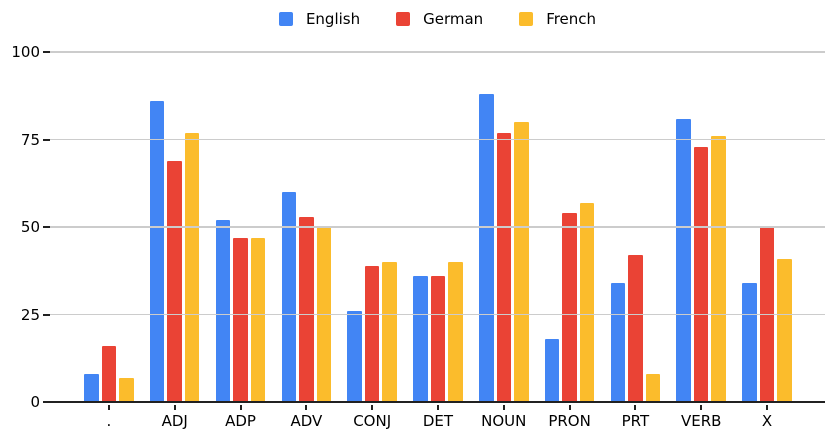 Image resolution: width=830 pixels, height=437 pixels. Describe the element at coordinates (109, 421) in the screenshot. I see `x-axis-label-.: .` at that location.